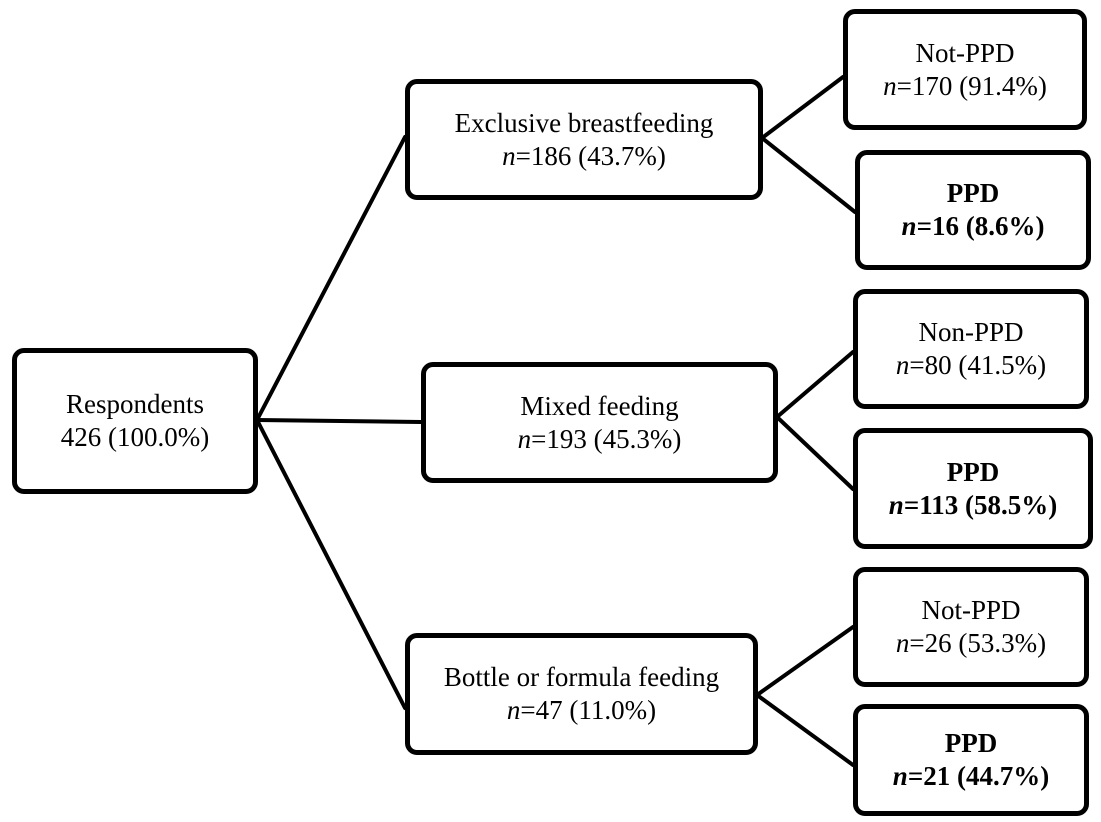 The image size is (1101, 822). What do you see at coordinates (331, 564) in the screenshot?
I see `connector-root-to-bottle` at bounding box center [331, 564].